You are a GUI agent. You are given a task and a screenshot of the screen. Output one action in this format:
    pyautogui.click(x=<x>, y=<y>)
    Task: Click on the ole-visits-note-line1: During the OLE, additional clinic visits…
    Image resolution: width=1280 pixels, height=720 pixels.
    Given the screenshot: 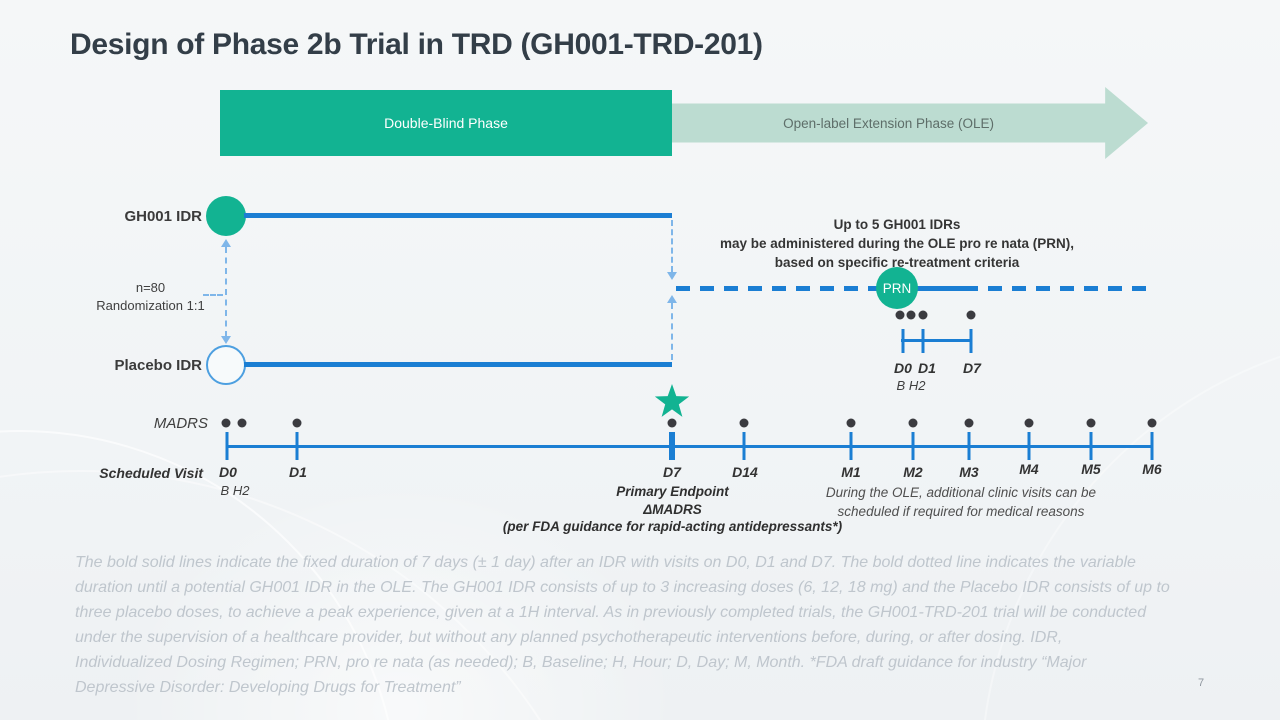 What is the action you would take?
    pyautogui.click(x=961, y=492)
    